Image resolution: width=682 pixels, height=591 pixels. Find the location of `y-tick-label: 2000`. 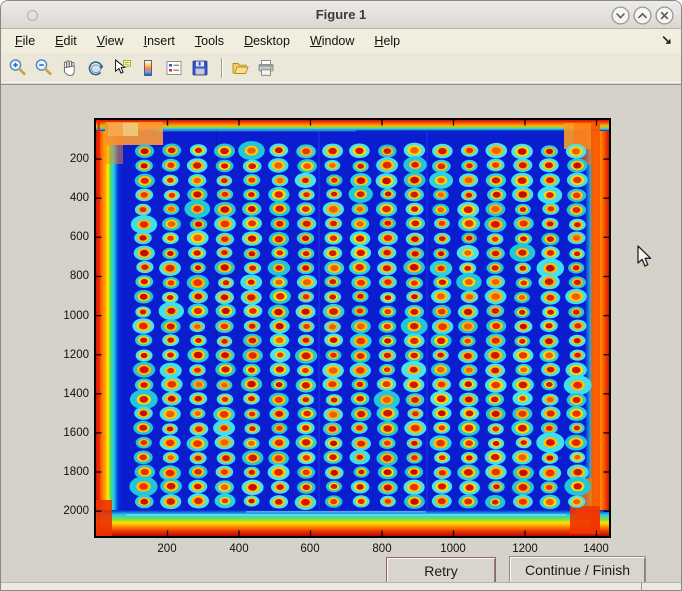

y-tick-label: 2000 is located at coordinates (76, 511).